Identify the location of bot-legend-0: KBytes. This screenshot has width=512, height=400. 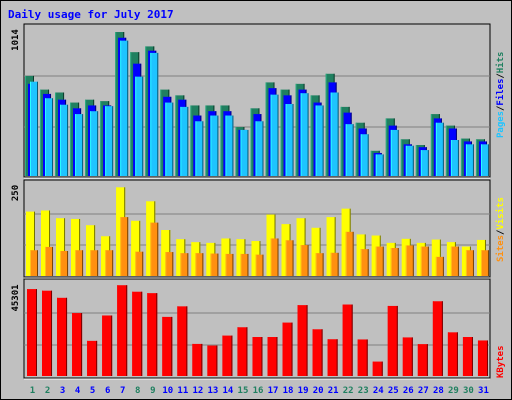
(501, 361).